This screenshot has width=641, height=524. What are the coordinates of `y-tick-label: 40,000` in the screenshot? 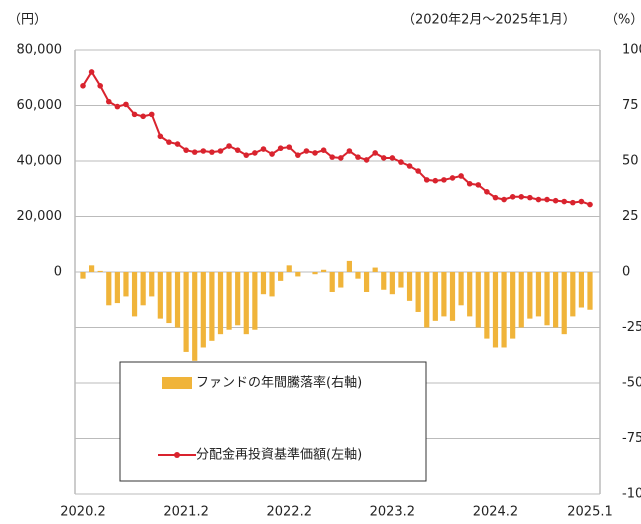 It's located at (40, 161).